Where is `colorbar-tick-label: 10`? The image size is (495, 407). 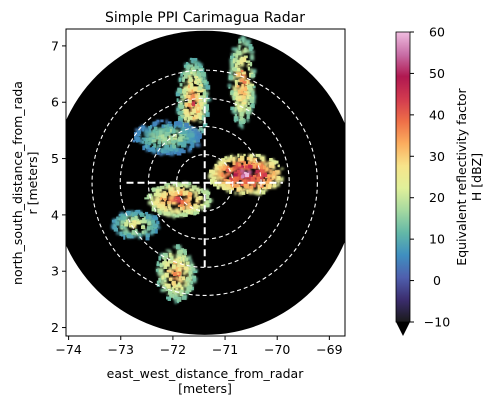
colorbar-tick-label: 10 is located at coordinates (437, 239).